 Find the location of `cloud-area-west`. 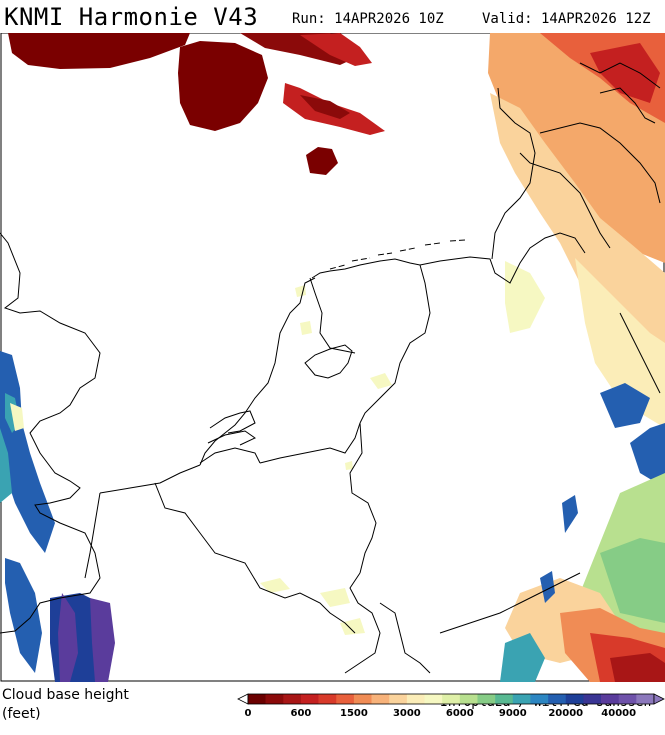

cloud-area-west is located at coordinates (57, 516).